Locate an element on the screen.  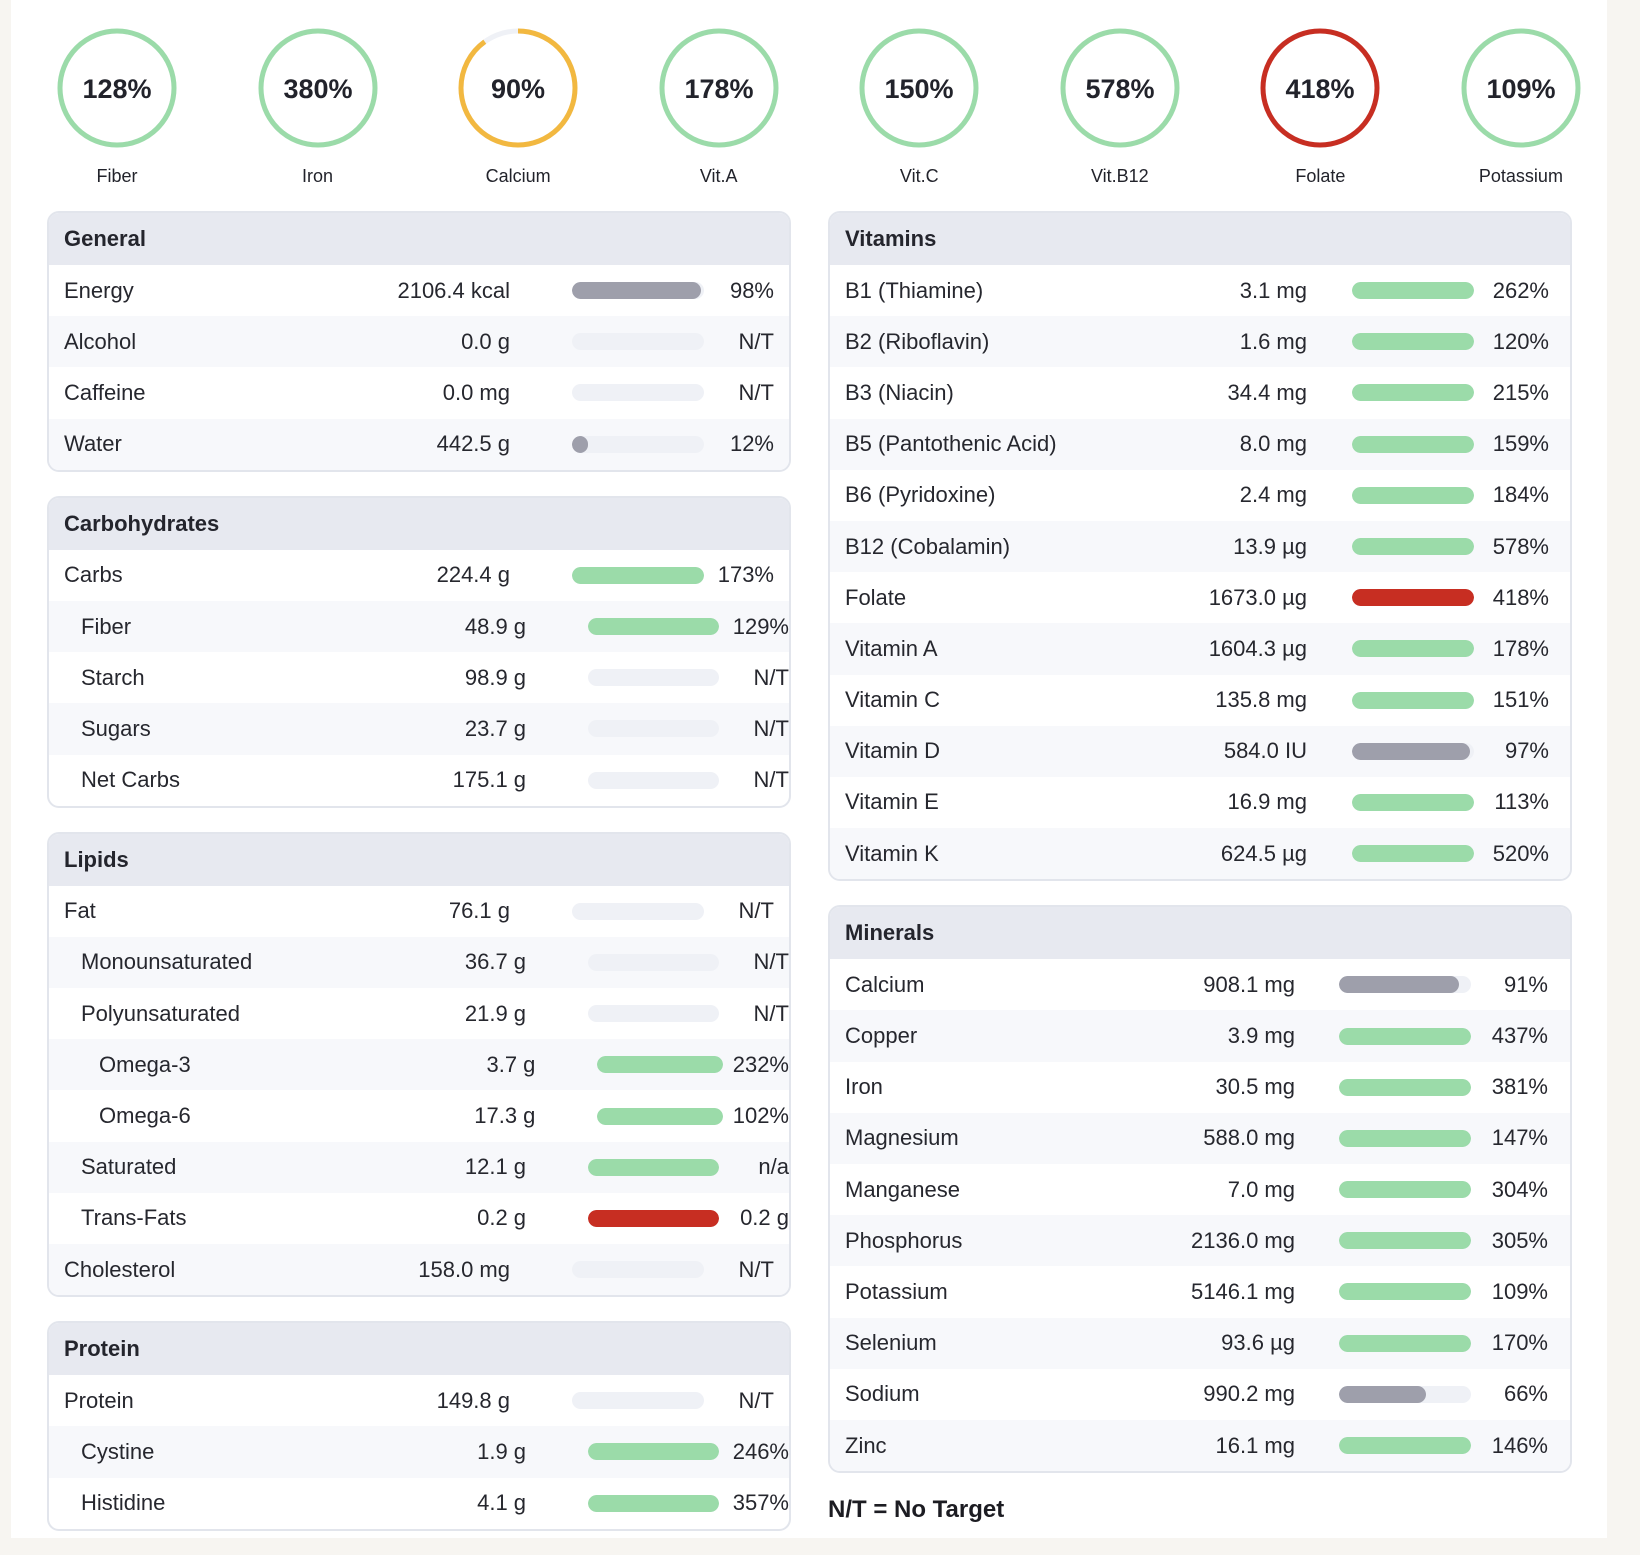
nutrient-row: Fat 76.1 g N/T is located at coordinates (419, 911).